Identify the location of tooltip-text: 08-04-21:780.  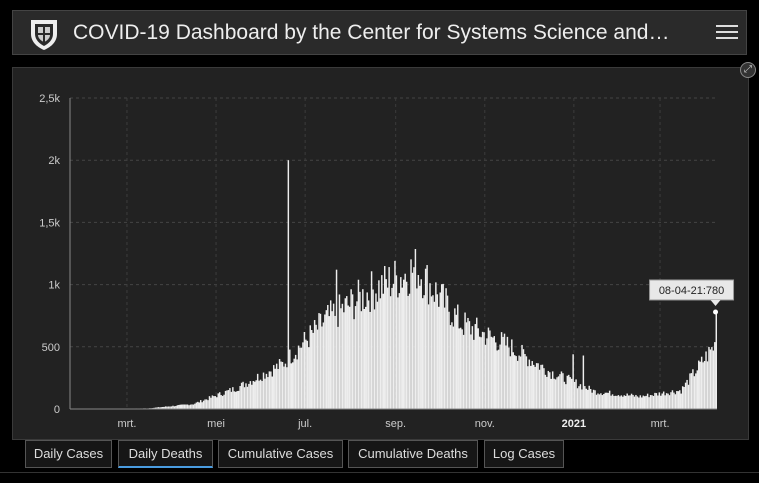
(691, 291).